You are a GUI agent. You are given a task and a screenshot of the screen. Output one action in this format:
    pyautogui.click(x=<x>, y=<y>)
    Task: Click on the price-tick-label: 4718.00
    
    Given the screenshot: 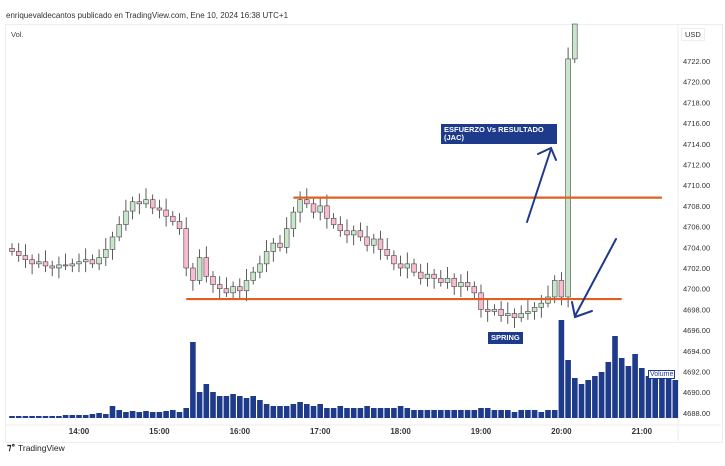 What is the action you would take?
    pyautogui.click(x=696, y=102)
    